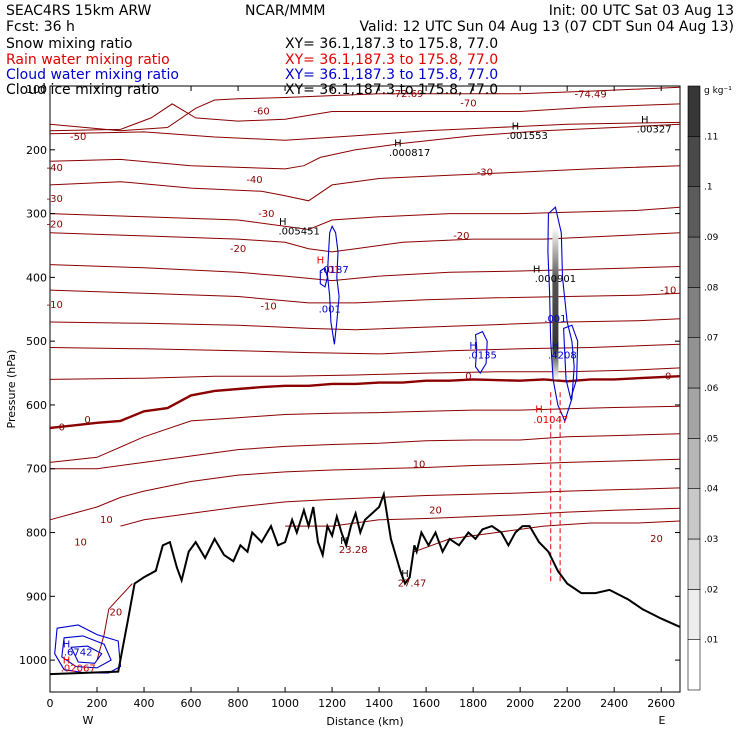 This screenshot has height=740, width=740. I want to click on colorbar-unit: g kg⁻¹, so click(718, 91).